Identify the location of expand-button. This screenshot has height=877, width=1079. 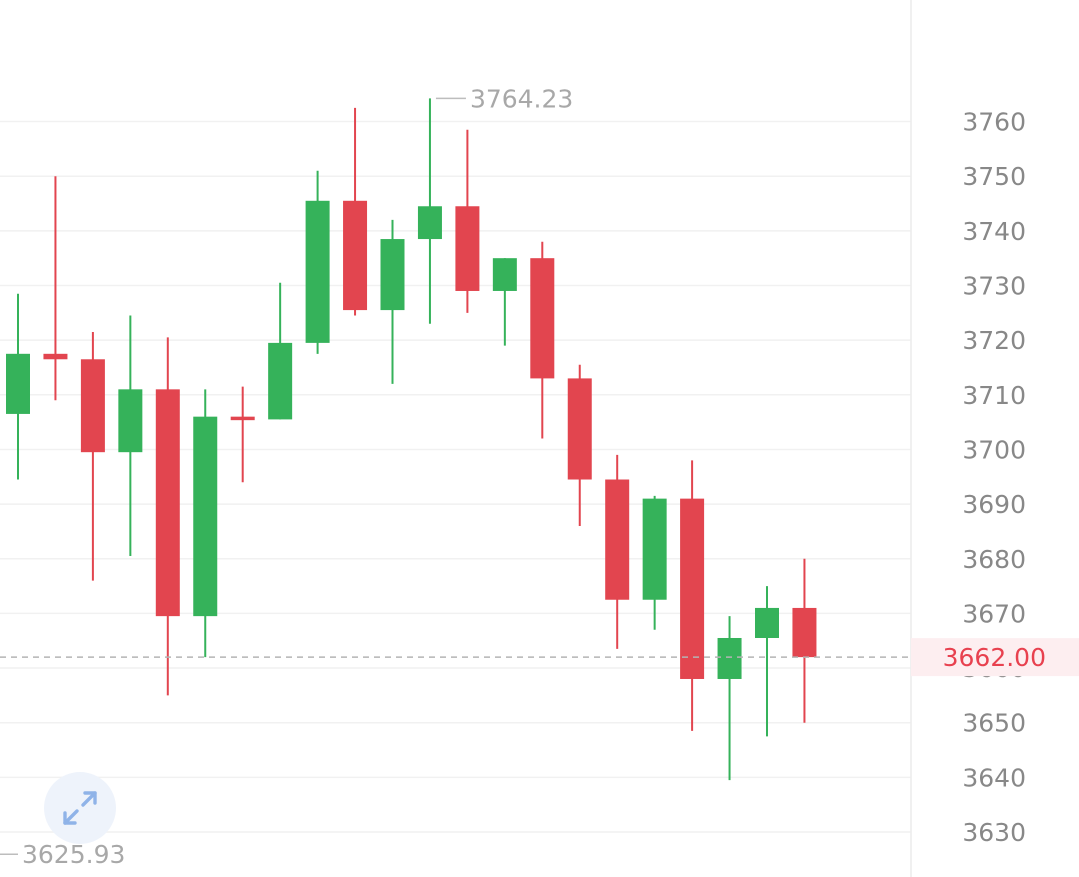
(80, 808).